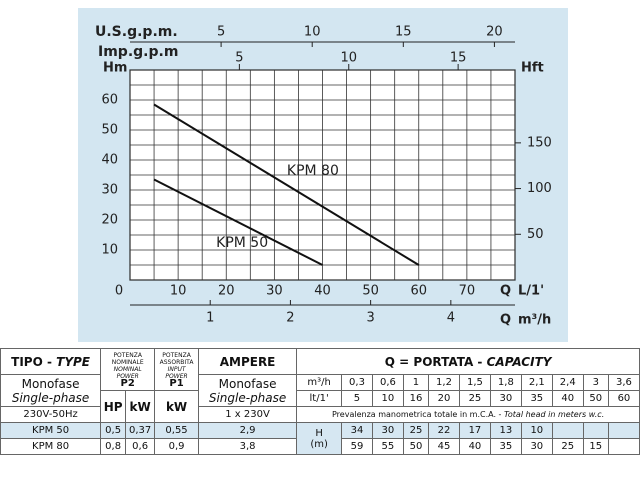  I want to click on cell: 3,8, so click(247, 446).